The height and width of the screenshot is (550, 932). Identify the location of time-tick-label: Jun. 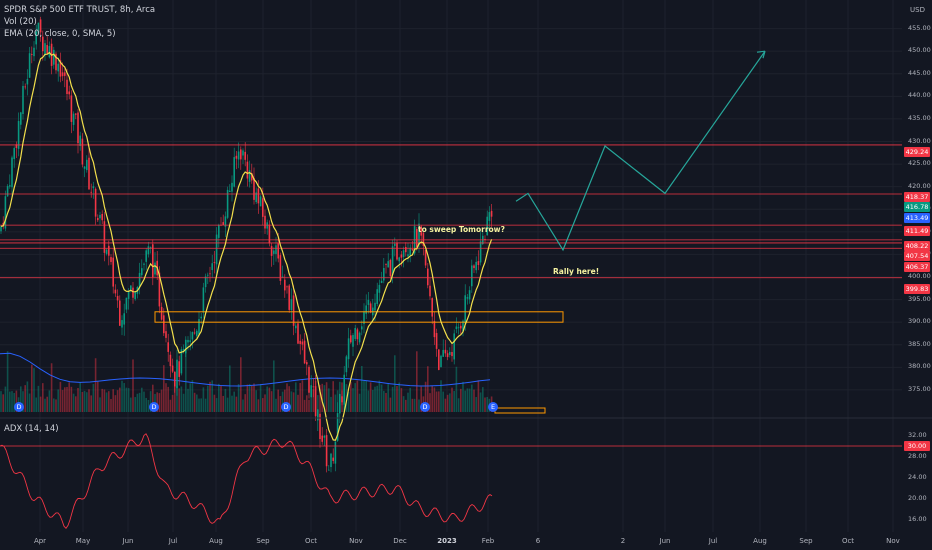
(665, 541).